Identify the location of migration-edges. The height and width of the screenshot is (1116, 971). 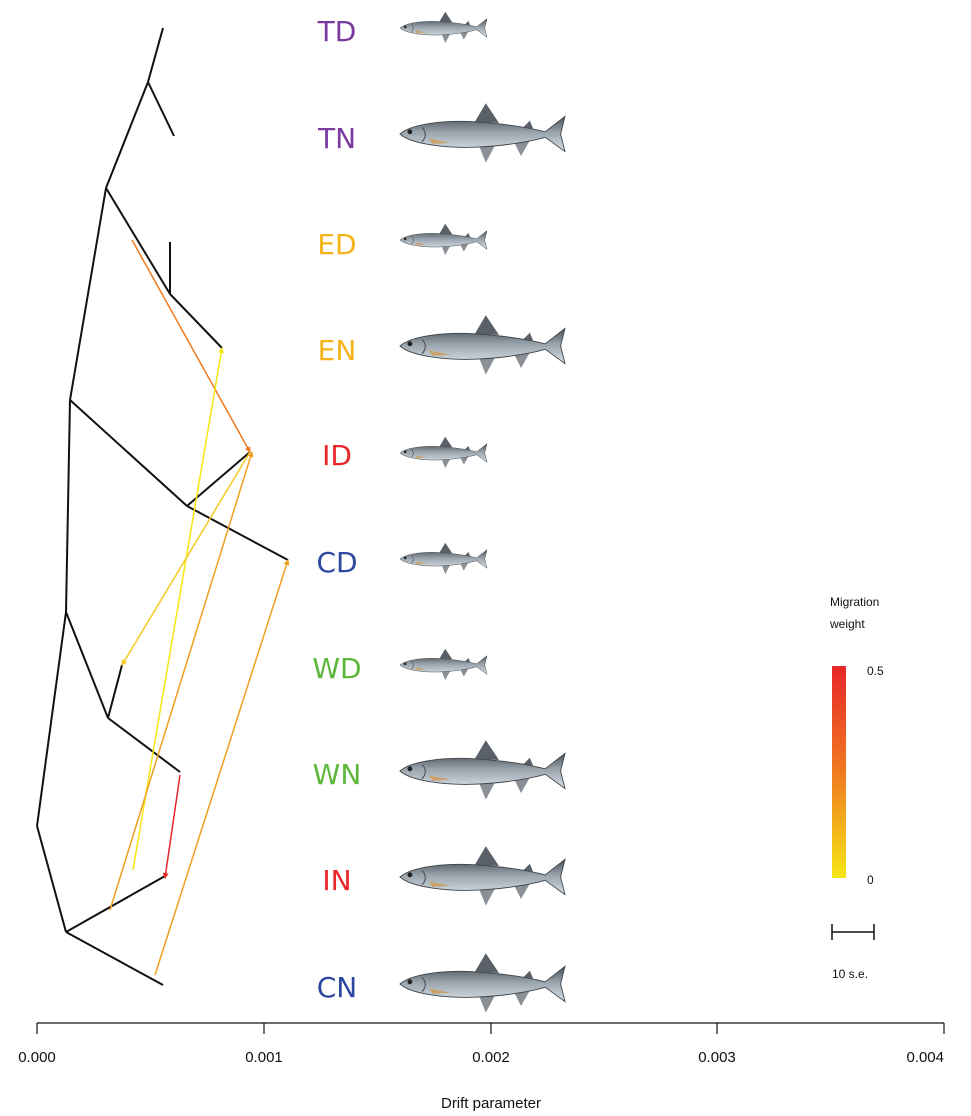
(199, 607).